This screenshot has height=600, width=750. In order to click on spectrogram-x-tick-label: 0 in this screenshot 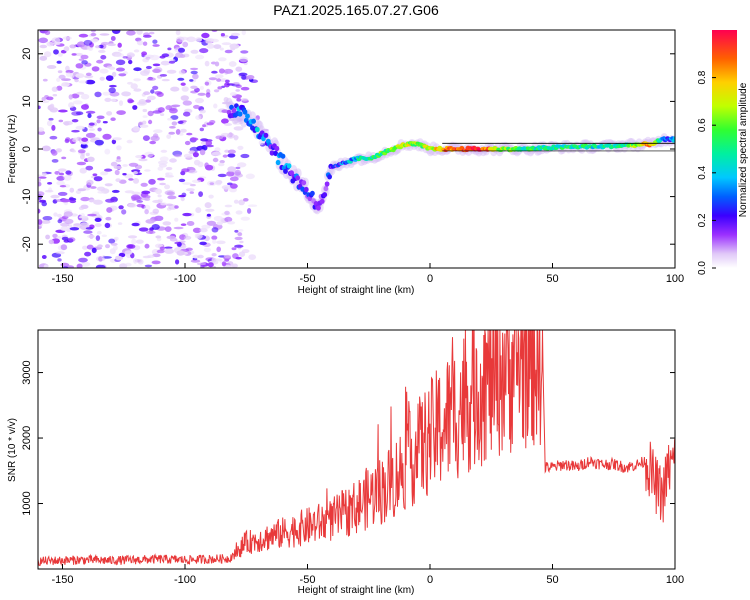, I will do `click(430, 279)`.